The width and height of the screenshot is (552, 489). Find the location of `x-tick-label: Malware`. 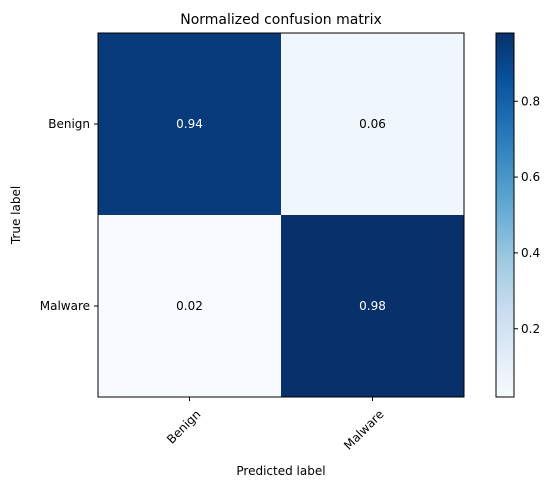

x-tick-label: Malware is located at coordinates (363, 429).